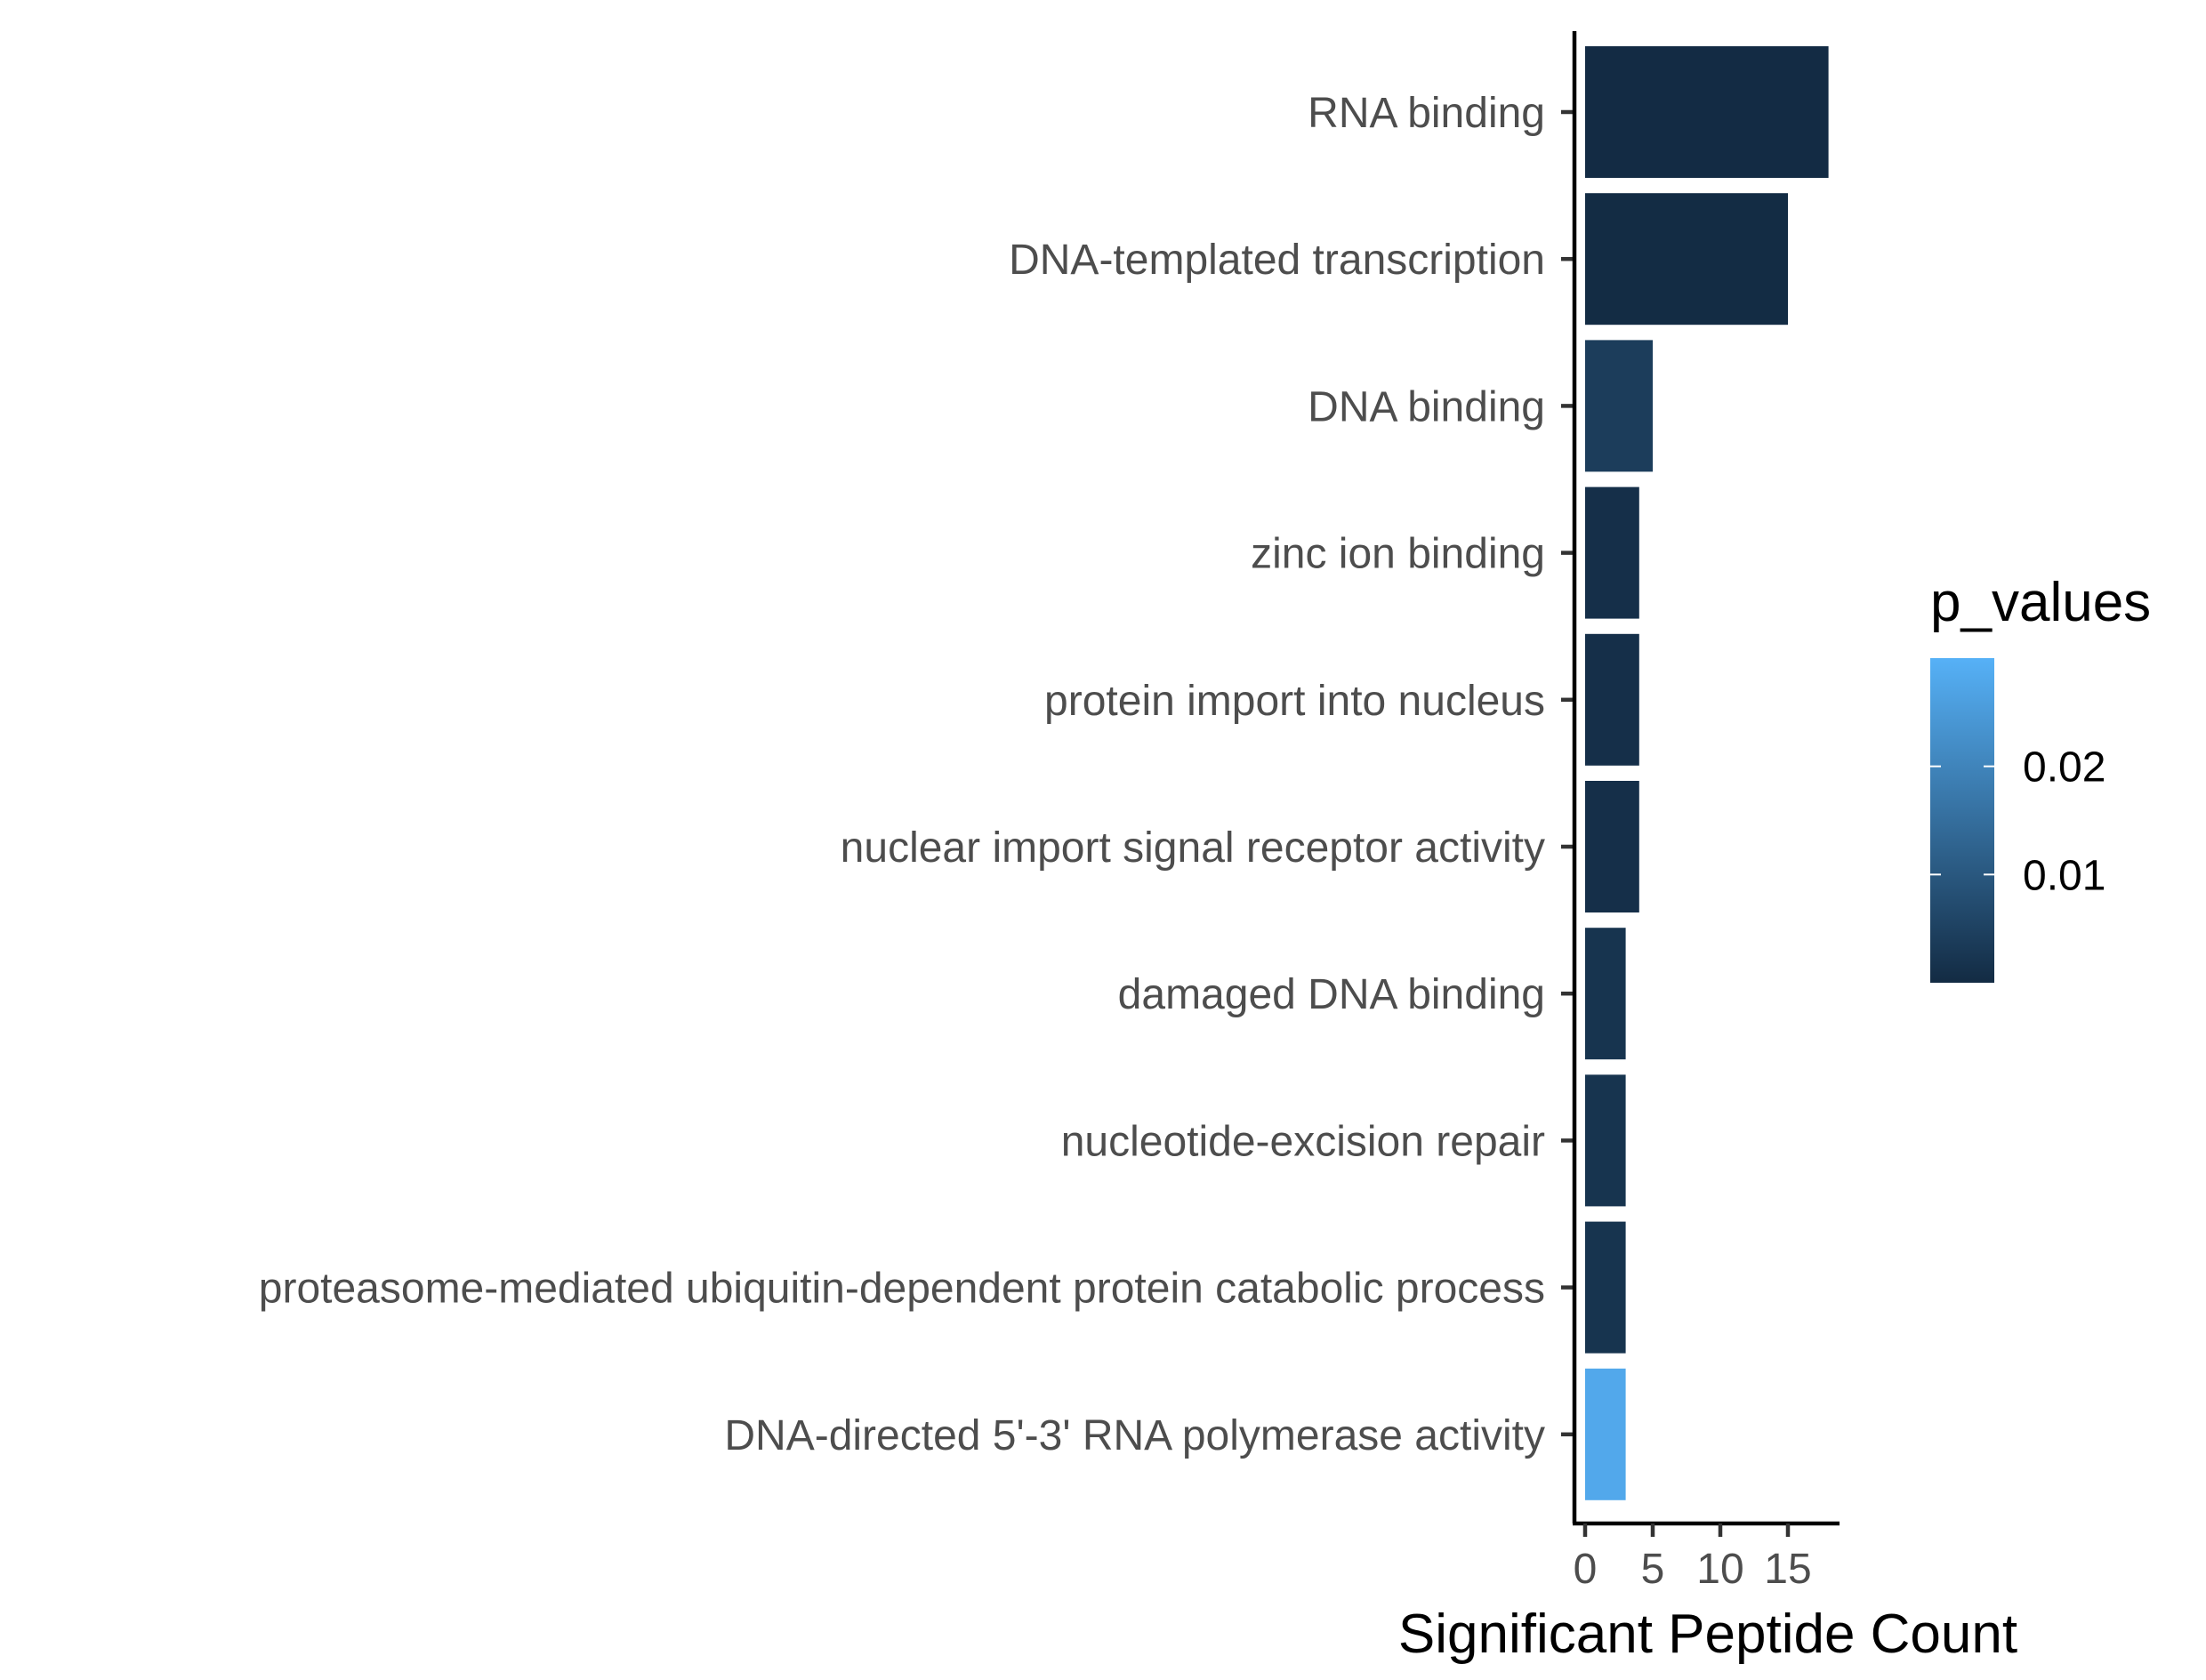 The width and height of the screenshot is (2206, 1680). I want to click on category-label: nucleotide-excision repair, so click(1303, 1141).